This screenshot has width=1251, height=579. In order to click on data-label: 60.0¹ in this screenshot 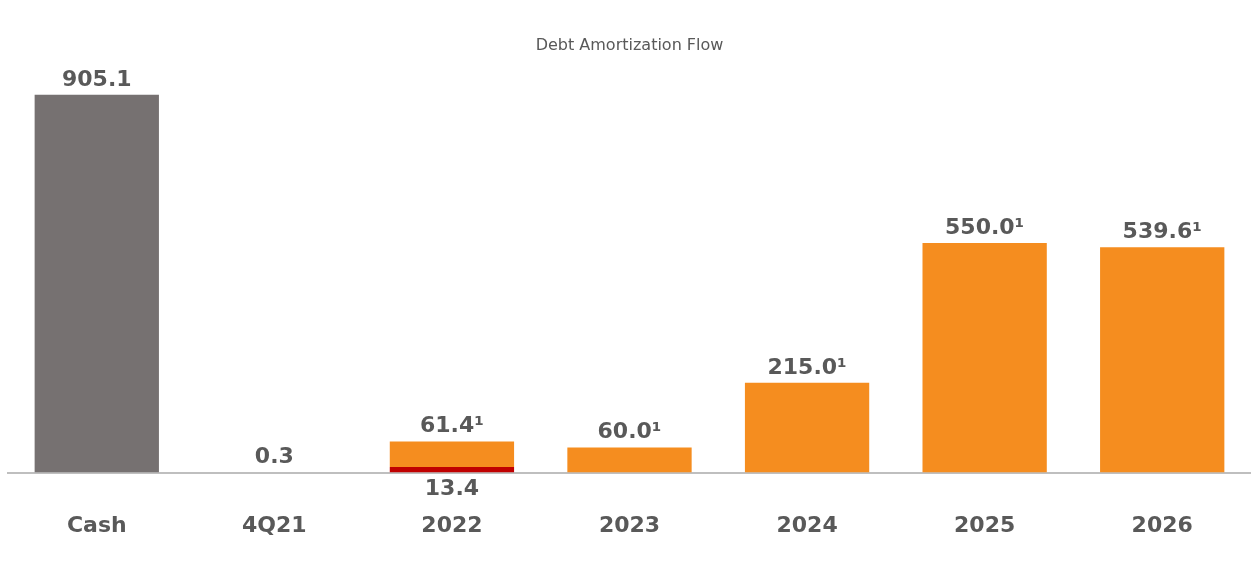, I will do `click(629, 431)`.